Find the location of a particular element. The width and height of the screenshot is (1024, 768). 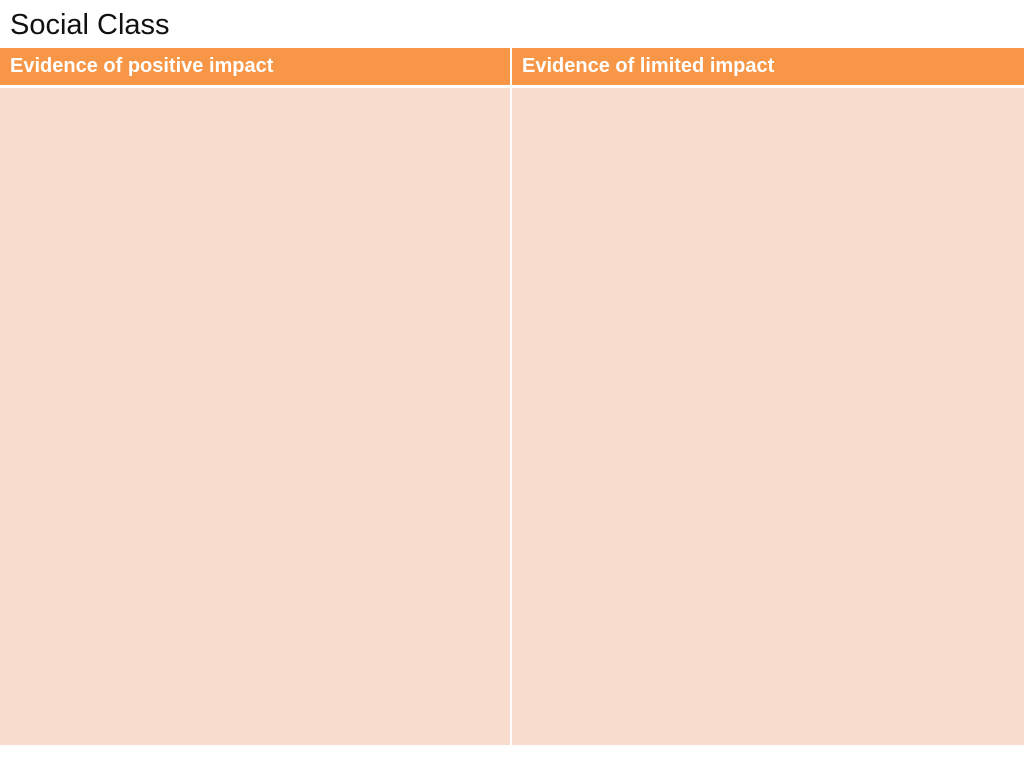

column-header-limited-impact: Evidence of limited impact is located at coordinates (767, 68).